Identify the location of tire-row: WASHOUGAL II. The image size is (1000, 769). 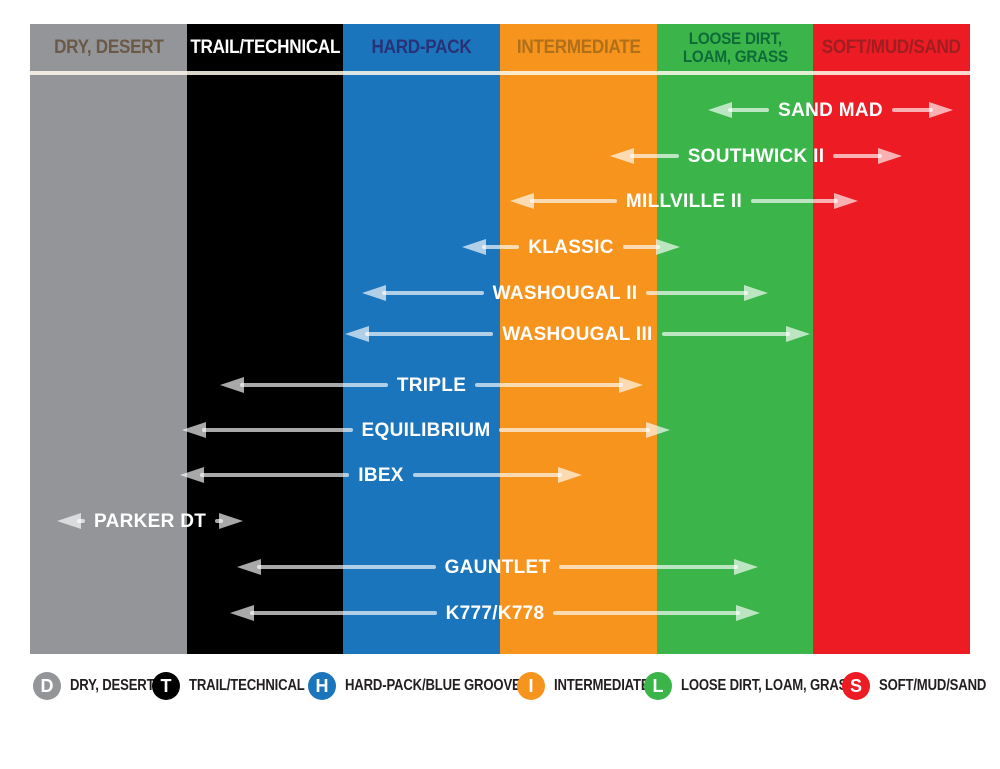
(565, 293).